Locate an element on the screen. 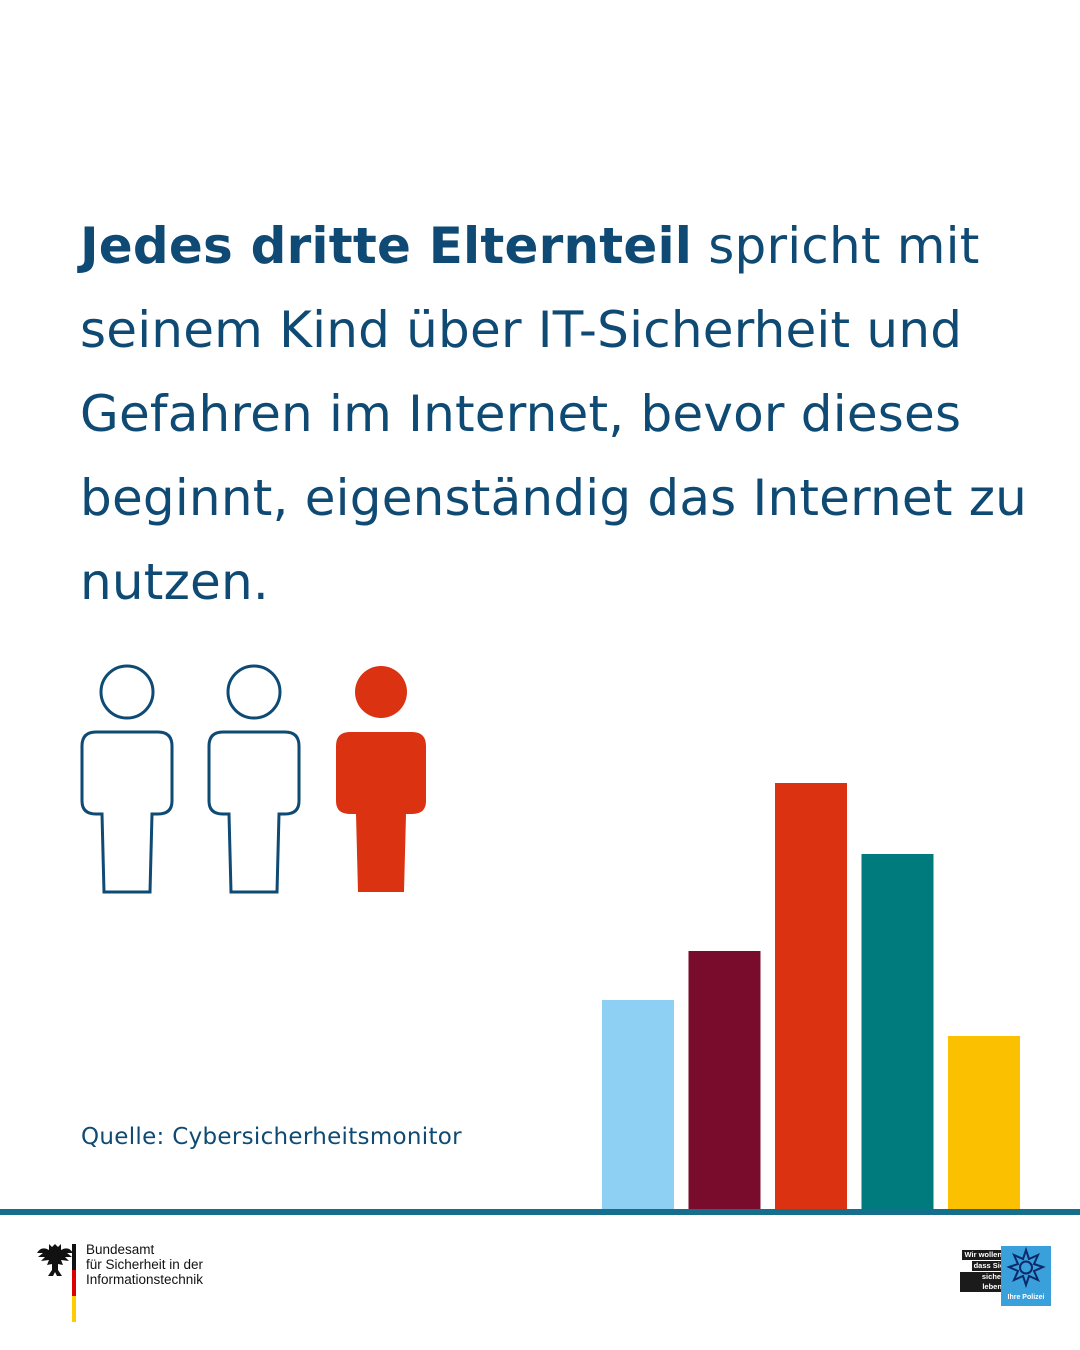 The image size is (1080, 1350). bsi-line-2: für Sicherheit in der is located at coordinates (145, 1264).